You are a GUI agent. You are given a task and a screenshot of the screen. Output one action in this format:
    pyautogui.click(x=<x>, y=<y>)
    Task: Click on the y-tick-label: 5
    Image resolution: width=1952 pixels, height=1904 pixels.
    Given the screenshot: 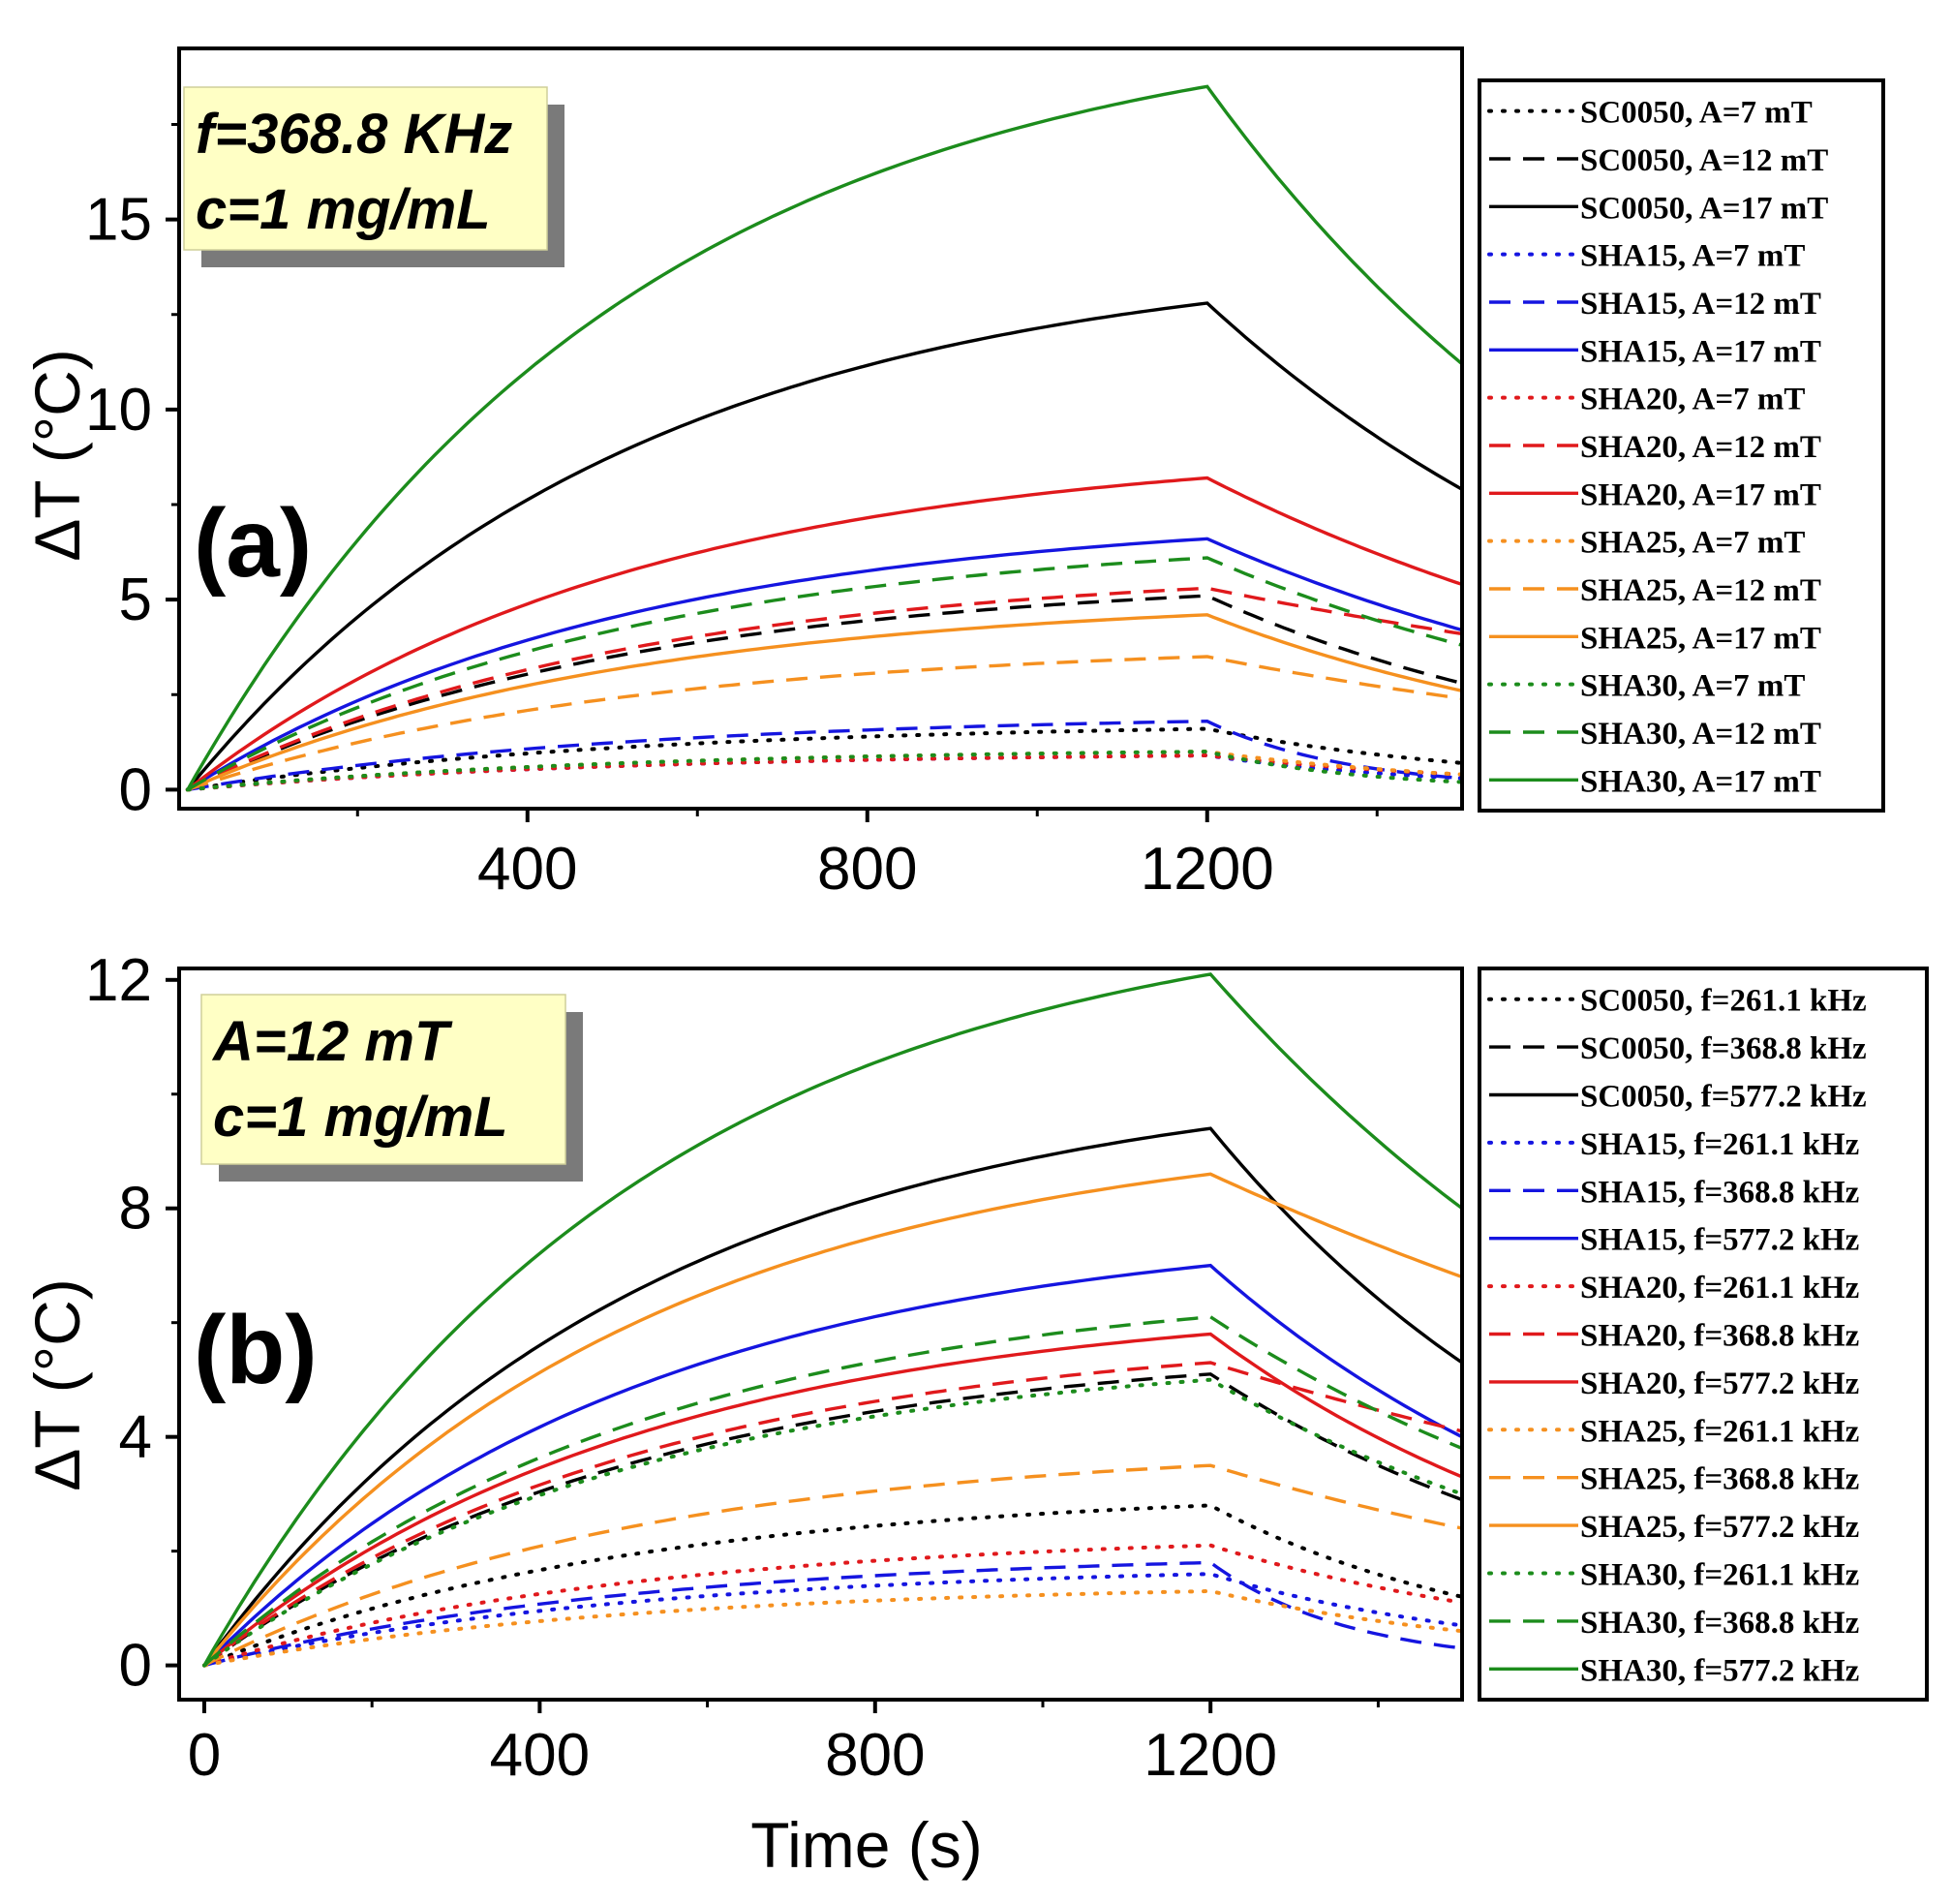 What is the action you would take?
    pyautogui.click(x=135, y=600)
    